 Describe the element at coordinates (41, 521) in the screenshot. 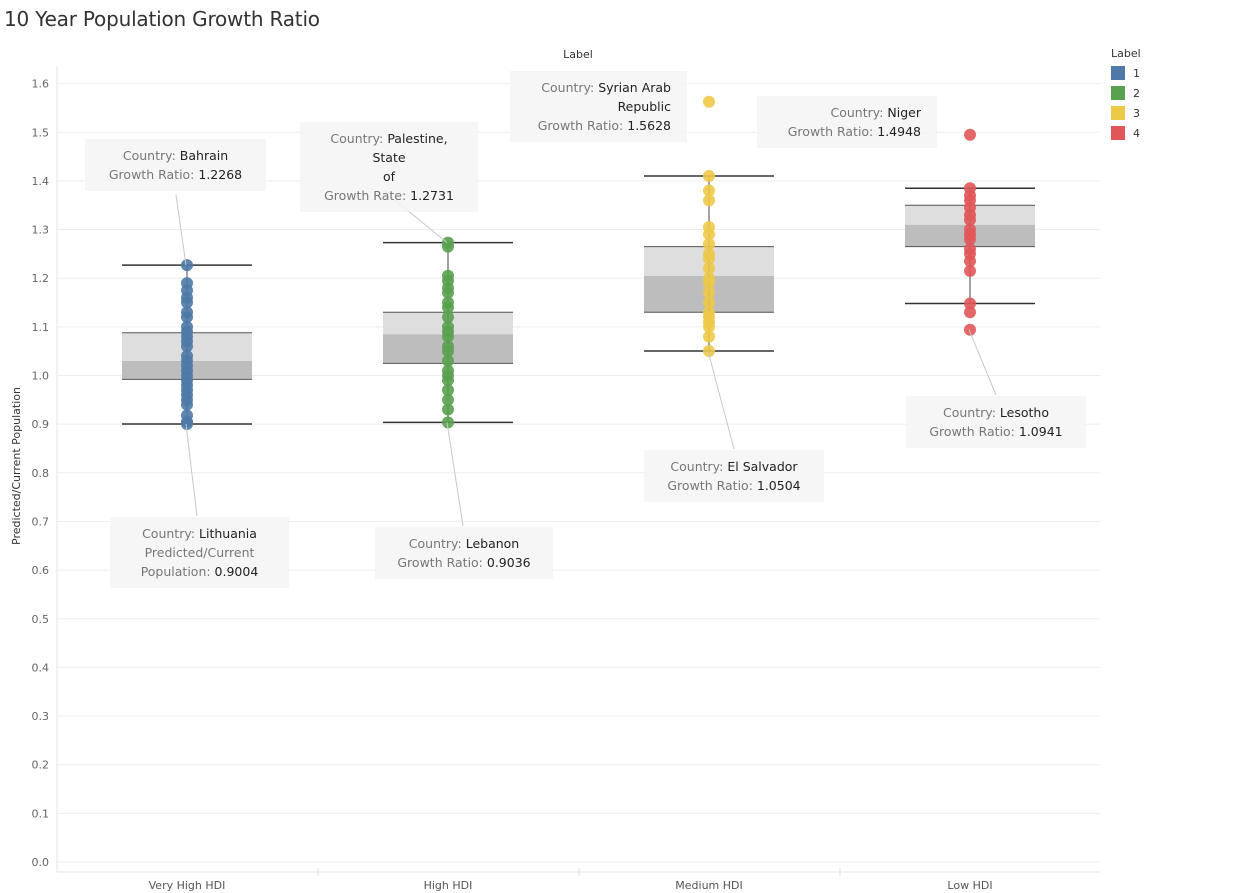

I see `y-tick-label: 0.7` at that location.